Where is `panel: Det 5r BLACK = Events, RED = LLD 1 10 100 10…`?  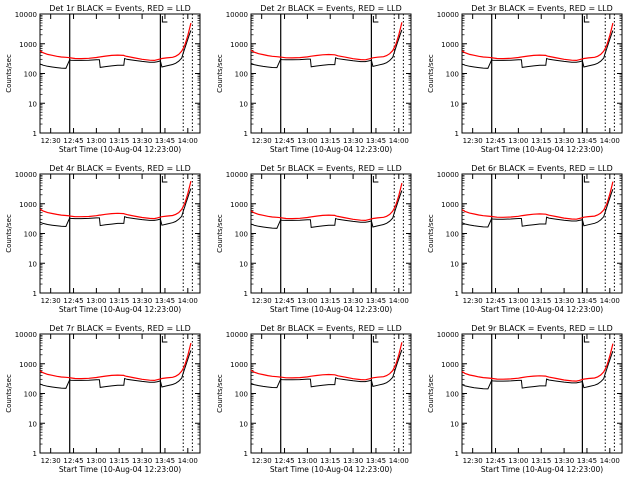 panel: Det 5r BLACK = Events, RED = LLD 1 10 100 10… is located at coordinates (314, 239).